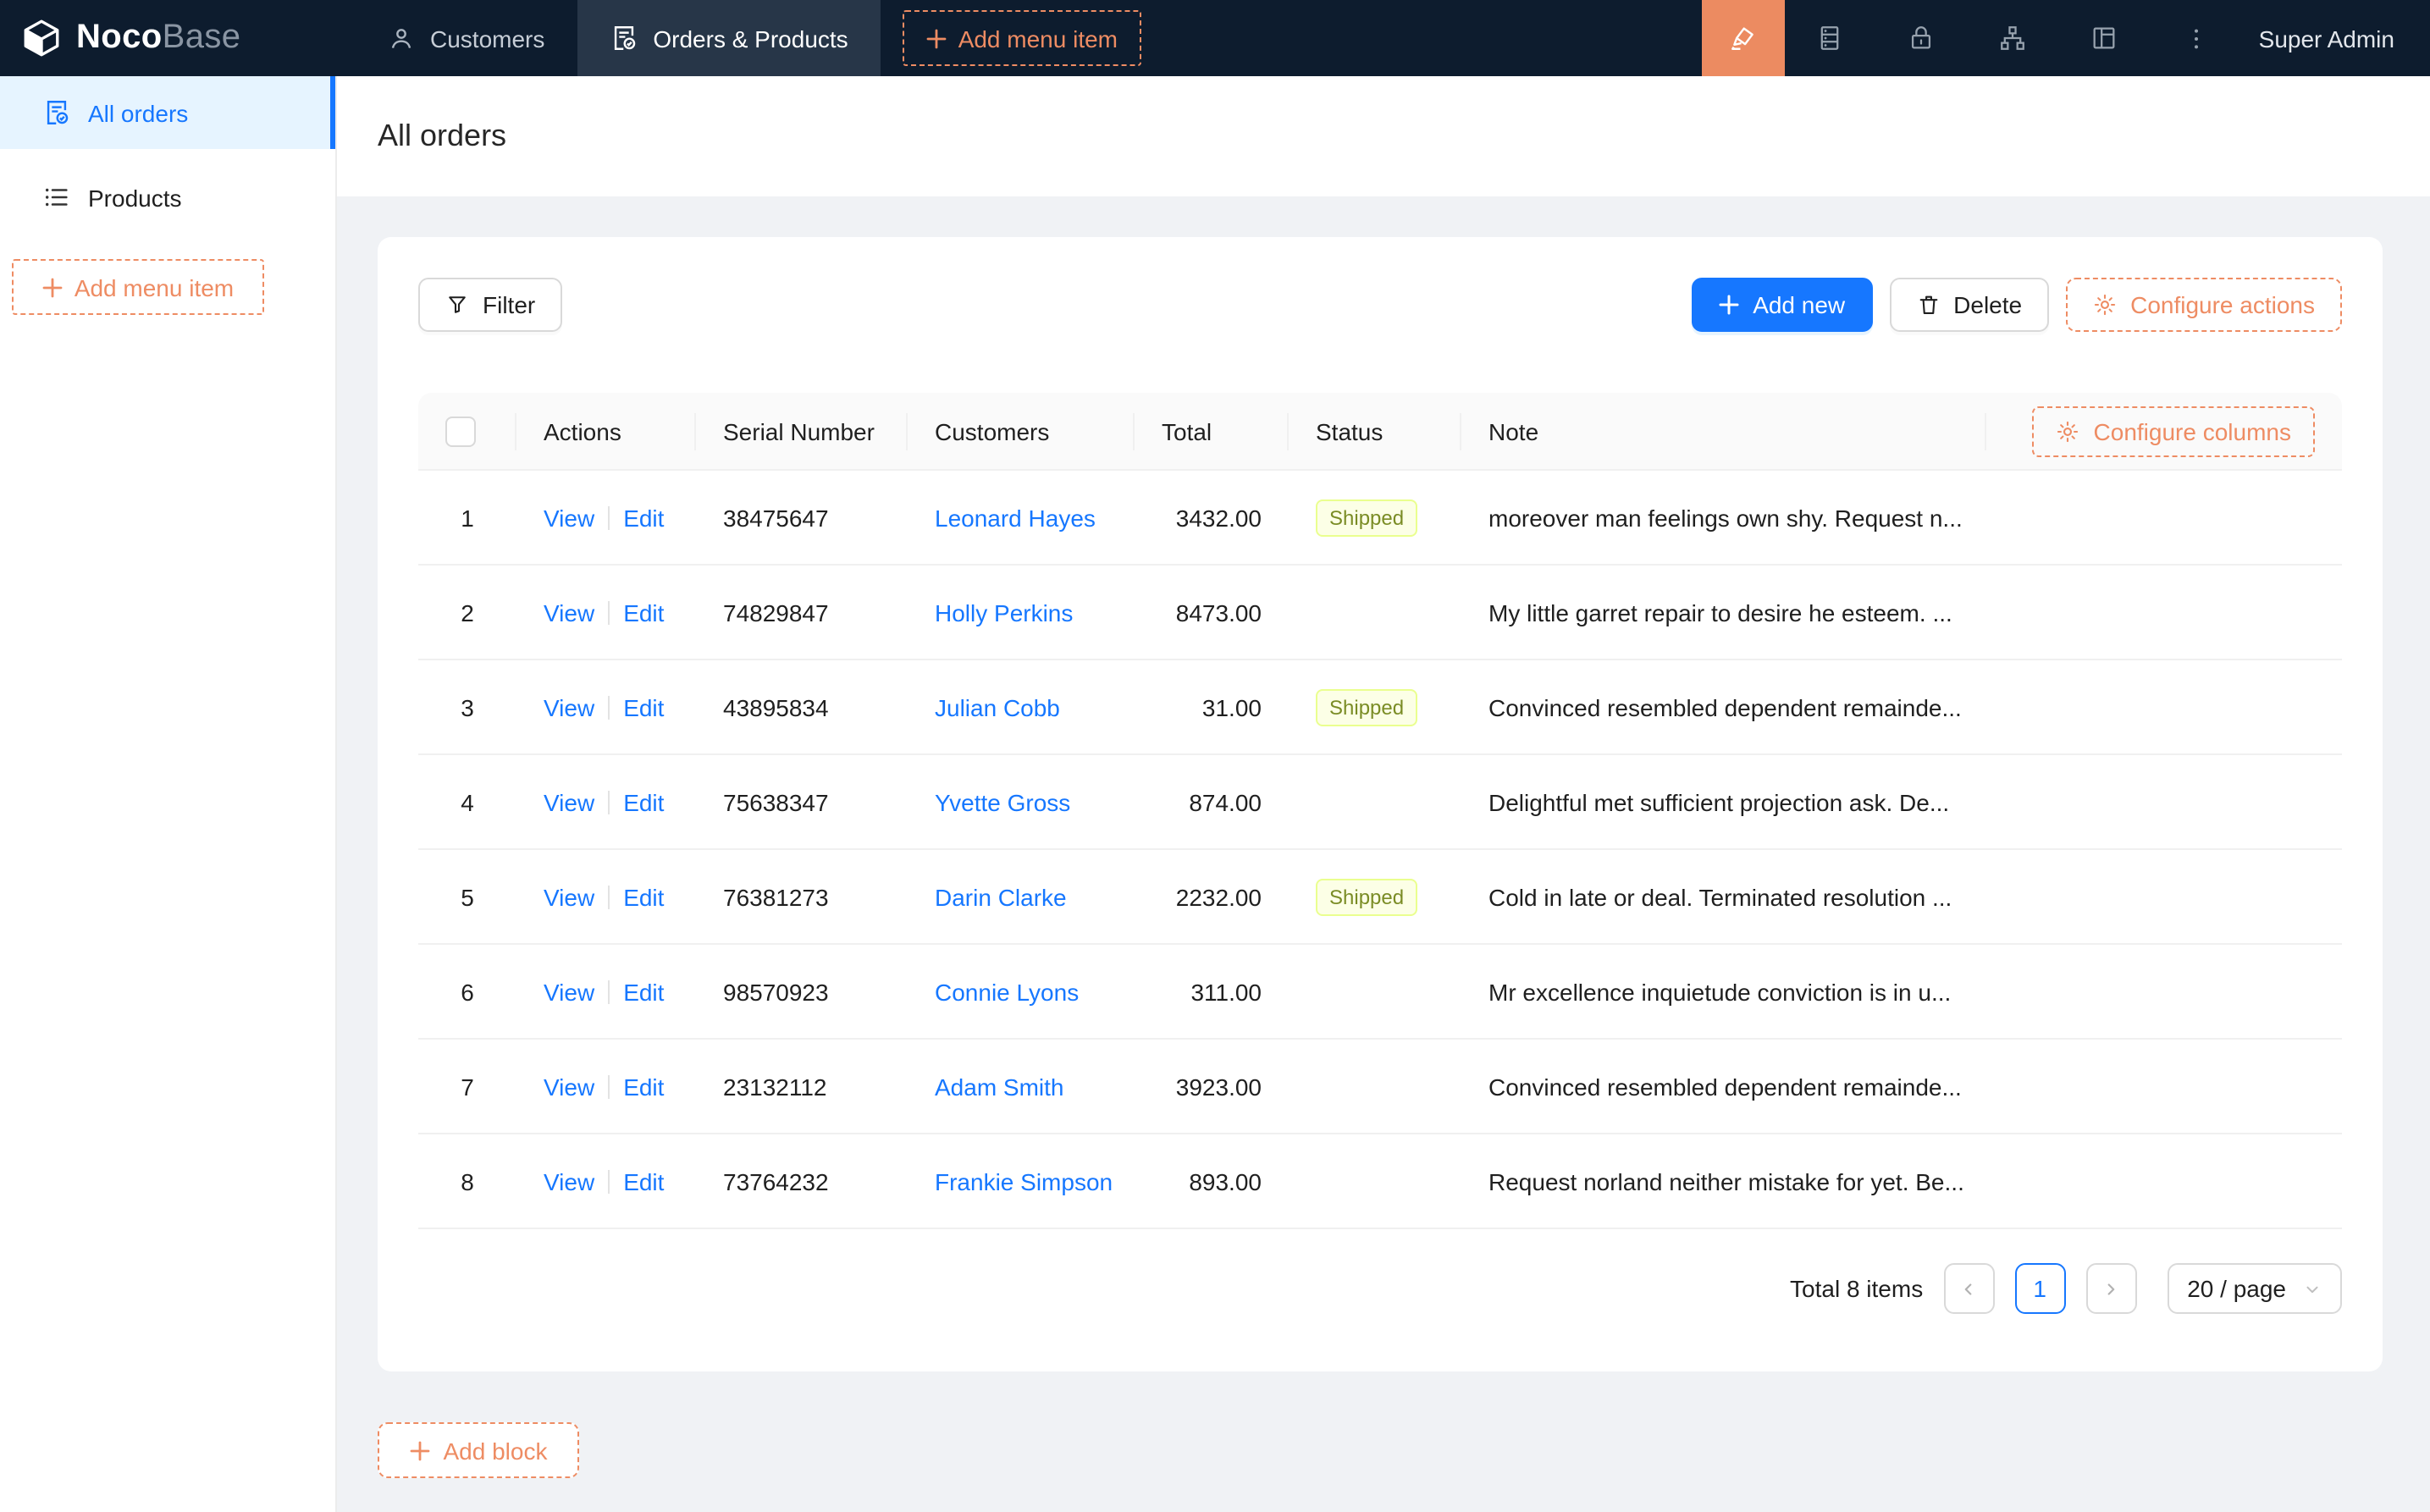 Image resolution: width=2430 pixels, height=1512 pixels. I want to click on page-title: All orders, so click(442, 135).